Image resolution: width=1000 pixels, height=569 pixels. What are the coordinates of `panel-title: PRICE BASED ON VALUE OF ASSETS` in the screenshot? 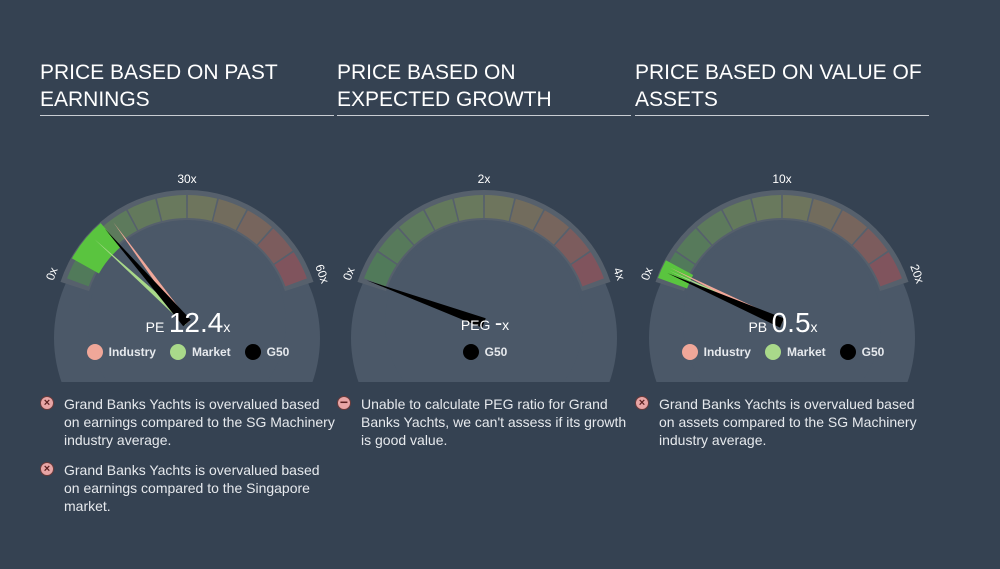 It's located at (782, 87).